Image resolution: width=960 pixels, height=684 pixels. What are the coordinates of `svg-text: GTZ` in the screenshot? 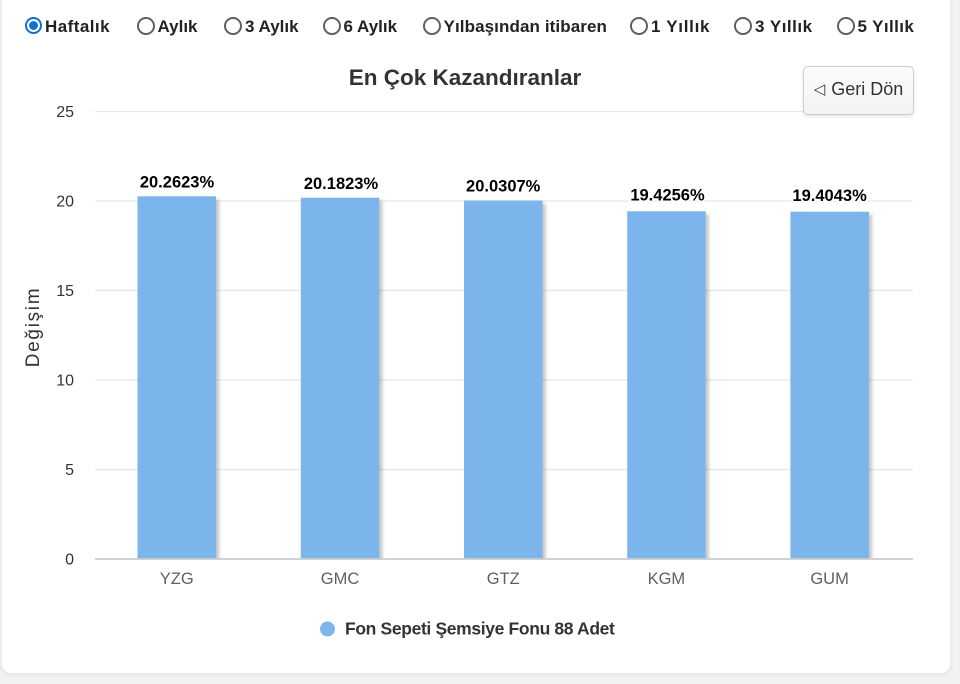 It's located at (503, 579).